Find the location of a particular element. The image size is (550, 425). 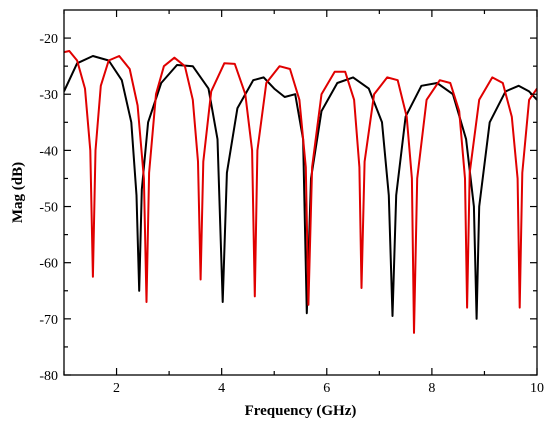

x-tick-label: 6 is located at coordinates (326, 388).